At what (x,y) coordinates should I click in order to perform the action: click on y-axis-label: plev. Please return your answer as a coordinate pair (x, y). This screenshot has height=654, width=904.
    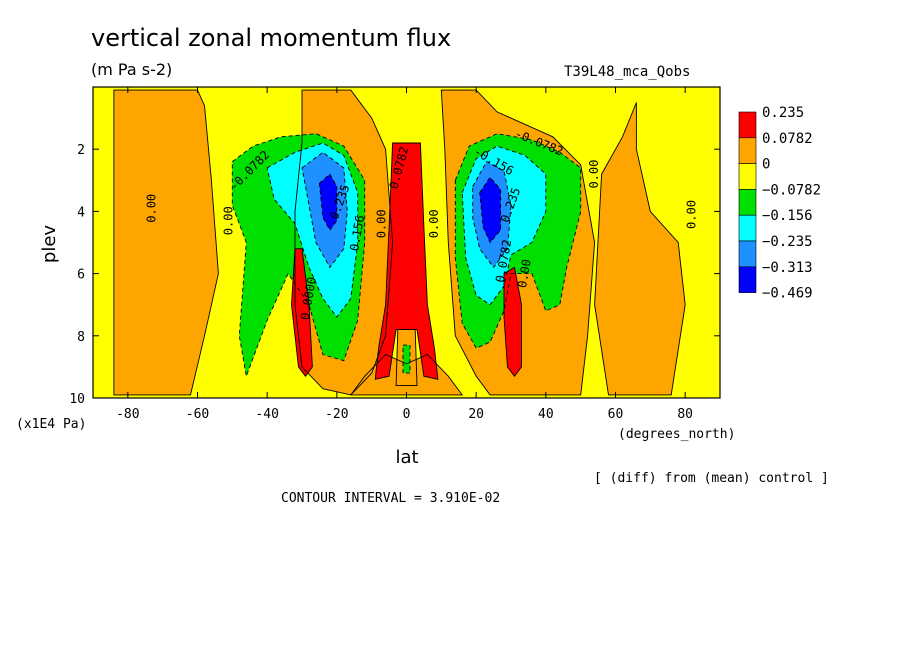
    Looking at the image, I should click on (49, 244).